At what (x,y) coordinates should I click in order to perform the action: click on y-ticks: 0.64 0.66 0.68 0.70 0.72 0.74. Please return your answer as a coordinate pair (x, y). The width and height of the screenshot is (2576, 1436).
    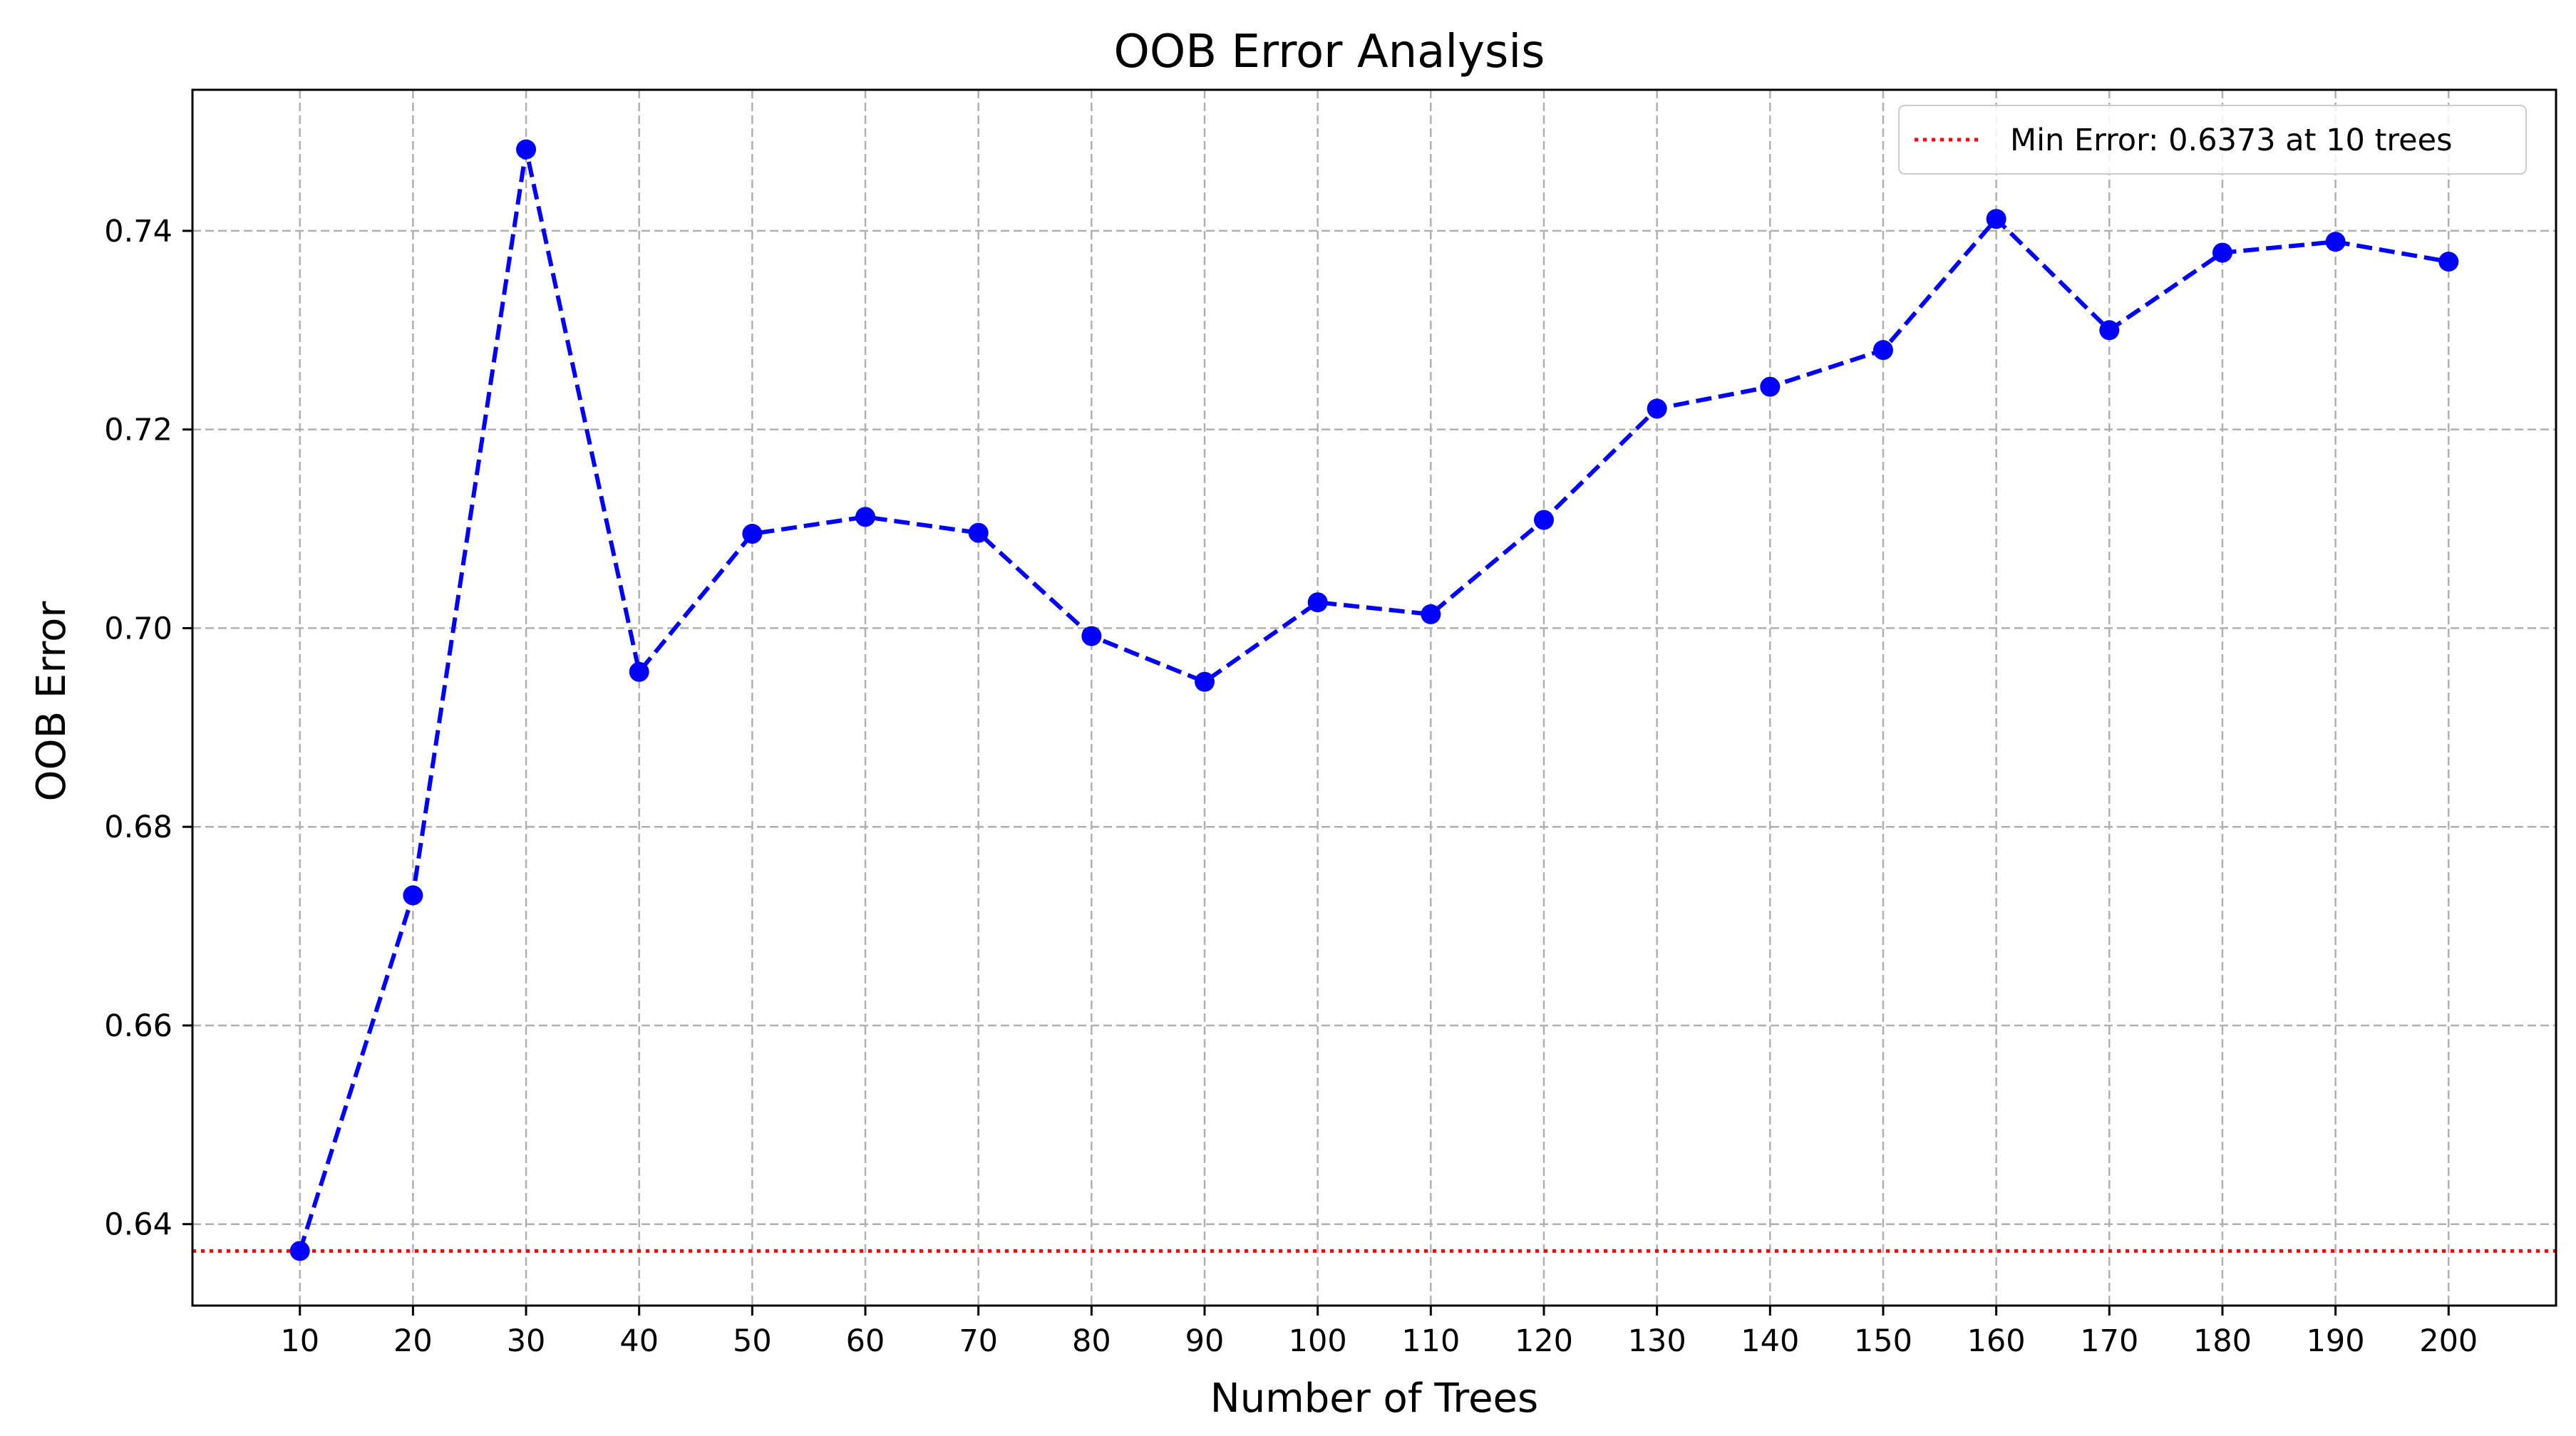
    Looking at the image, I should click on (148, 728).